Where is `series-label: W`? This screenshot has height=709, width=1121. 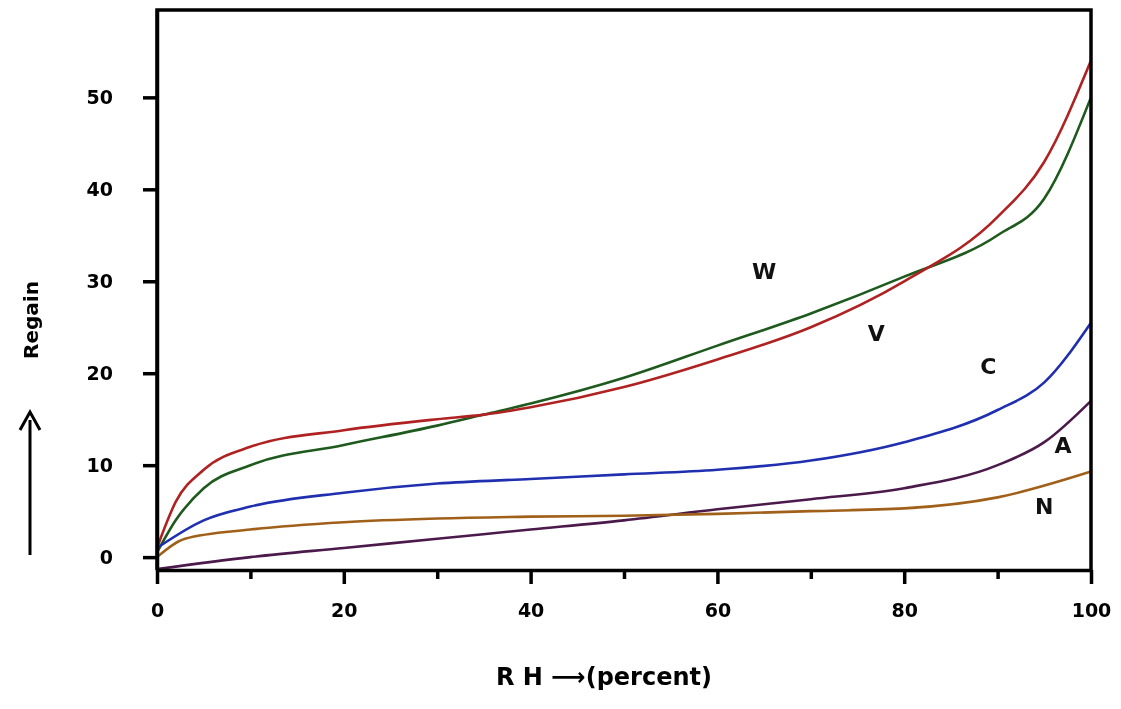
series-label: W is located at coordinates (764, 272).